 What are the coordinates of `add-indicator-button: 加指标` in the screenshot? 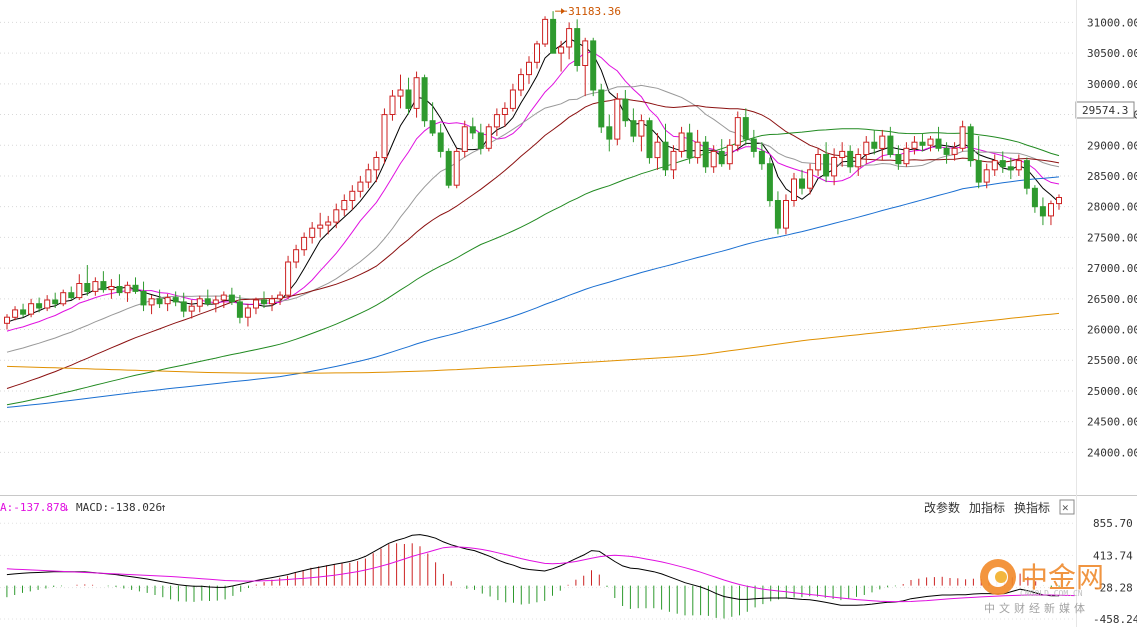 It's located at (987, 507).